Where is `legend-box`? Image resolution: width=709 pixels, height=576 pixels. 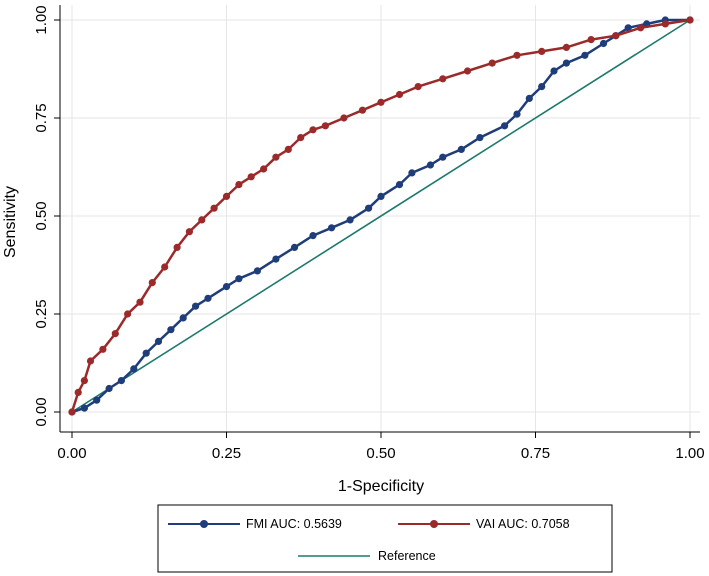 legend-box is located at coordinates (385, 538).